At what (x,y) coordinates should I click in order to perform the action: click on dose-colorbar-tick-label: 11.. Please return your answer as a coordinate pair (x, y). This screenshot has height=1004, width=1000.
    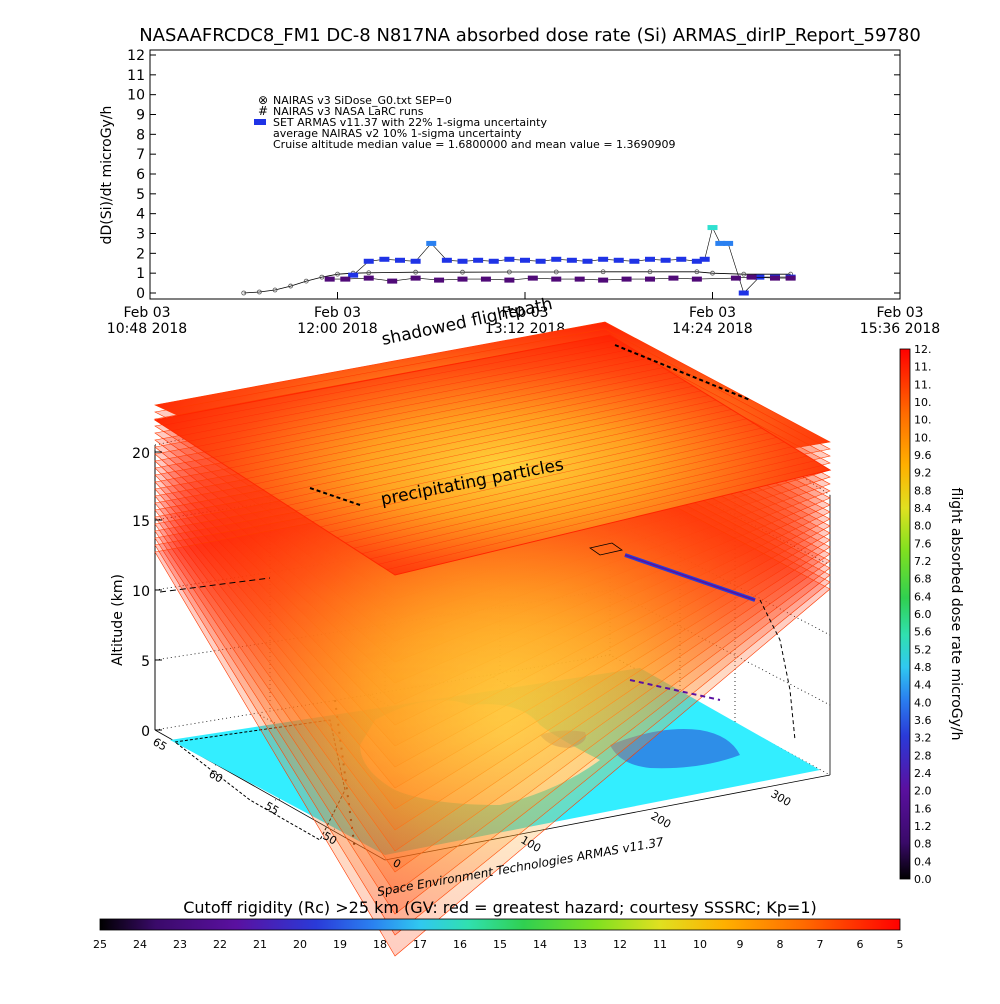
    Looking at the image, I should click on (923, 367).